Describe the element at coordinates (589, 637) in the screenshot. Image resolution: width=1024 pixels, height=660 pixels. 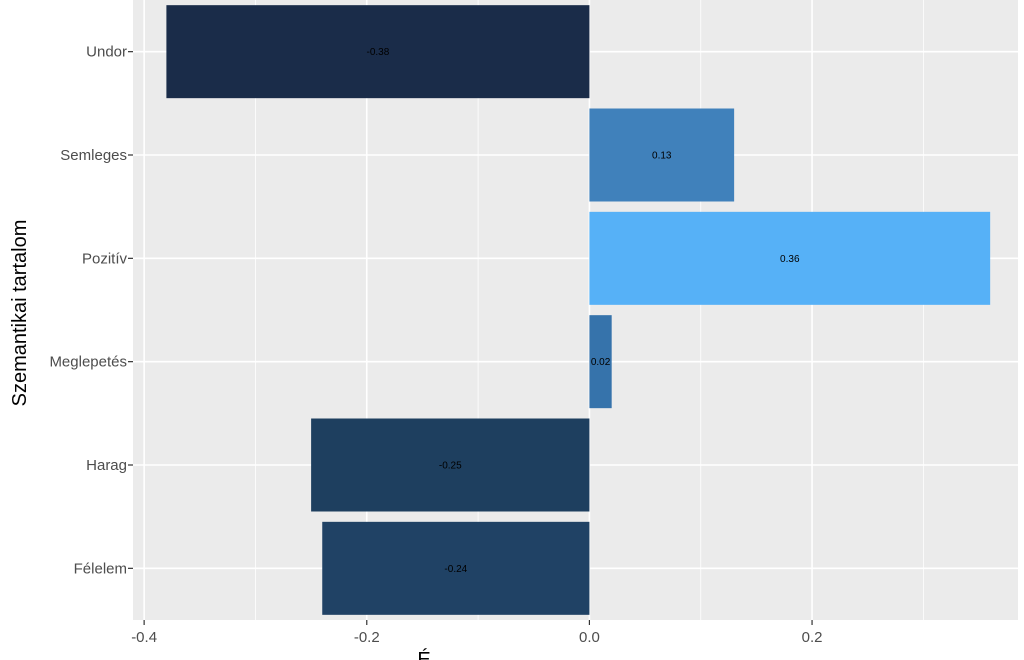
I see `x-tick-label: 0.0` at that location.